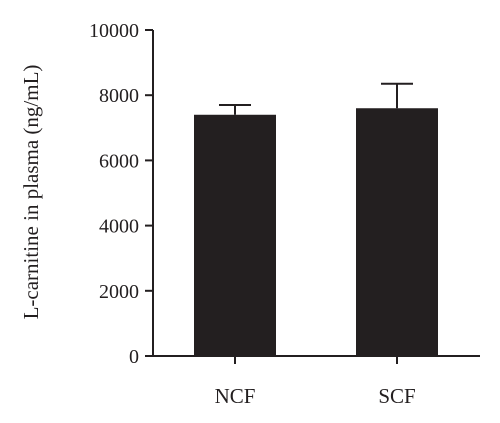  Describe the element at coordinates (235, 235) in the screenshot. I see `bar-ncf` at that location.